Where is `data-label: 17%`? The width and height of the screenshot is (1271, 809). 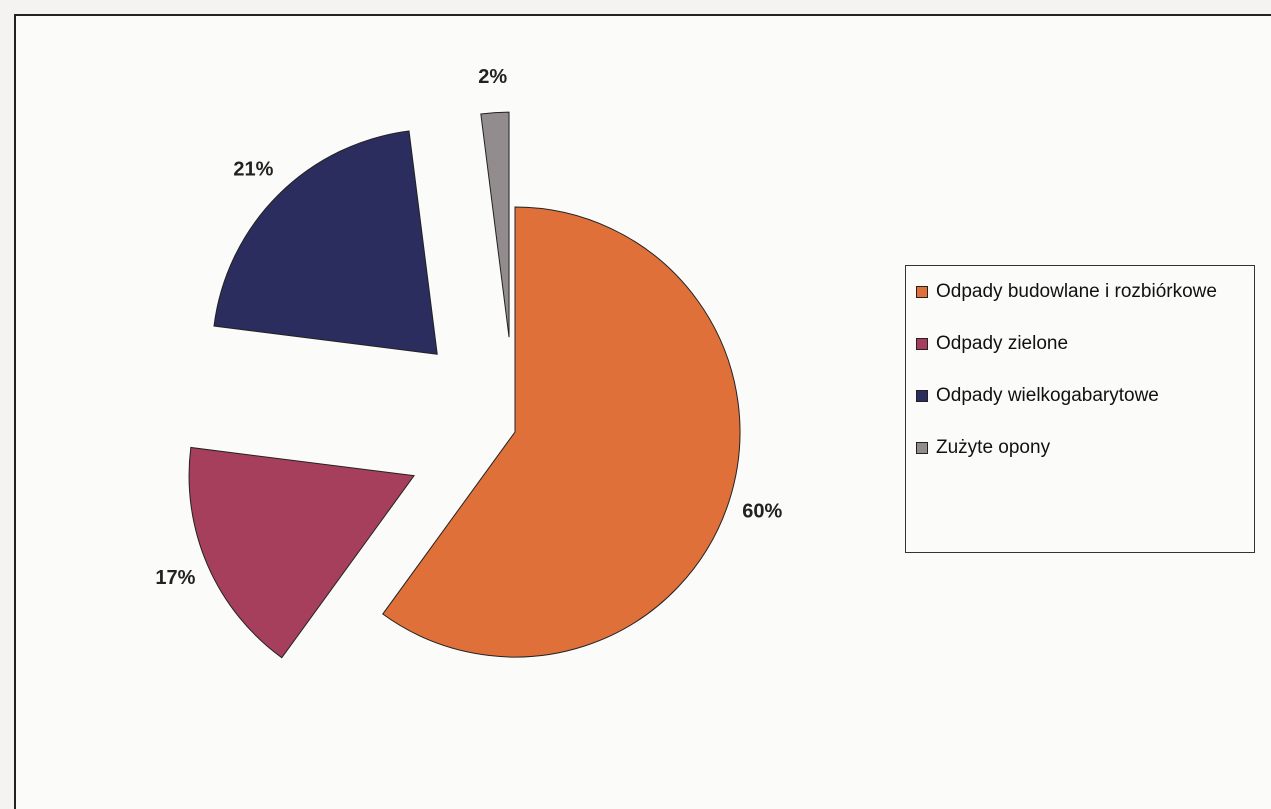
data-label: 17% is located at coordinates (175, 578).